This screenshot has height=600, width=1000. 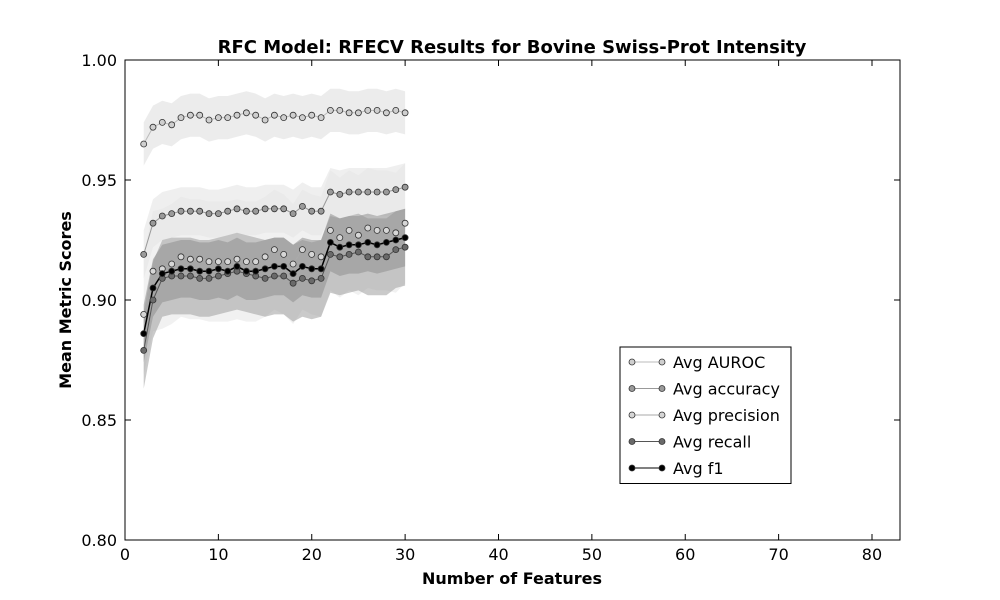 What do you see at coordinates (712, 442) in the screenshot?
I see `legend-label-avg-recall: Avg recall` at bounding box center [712, 442].